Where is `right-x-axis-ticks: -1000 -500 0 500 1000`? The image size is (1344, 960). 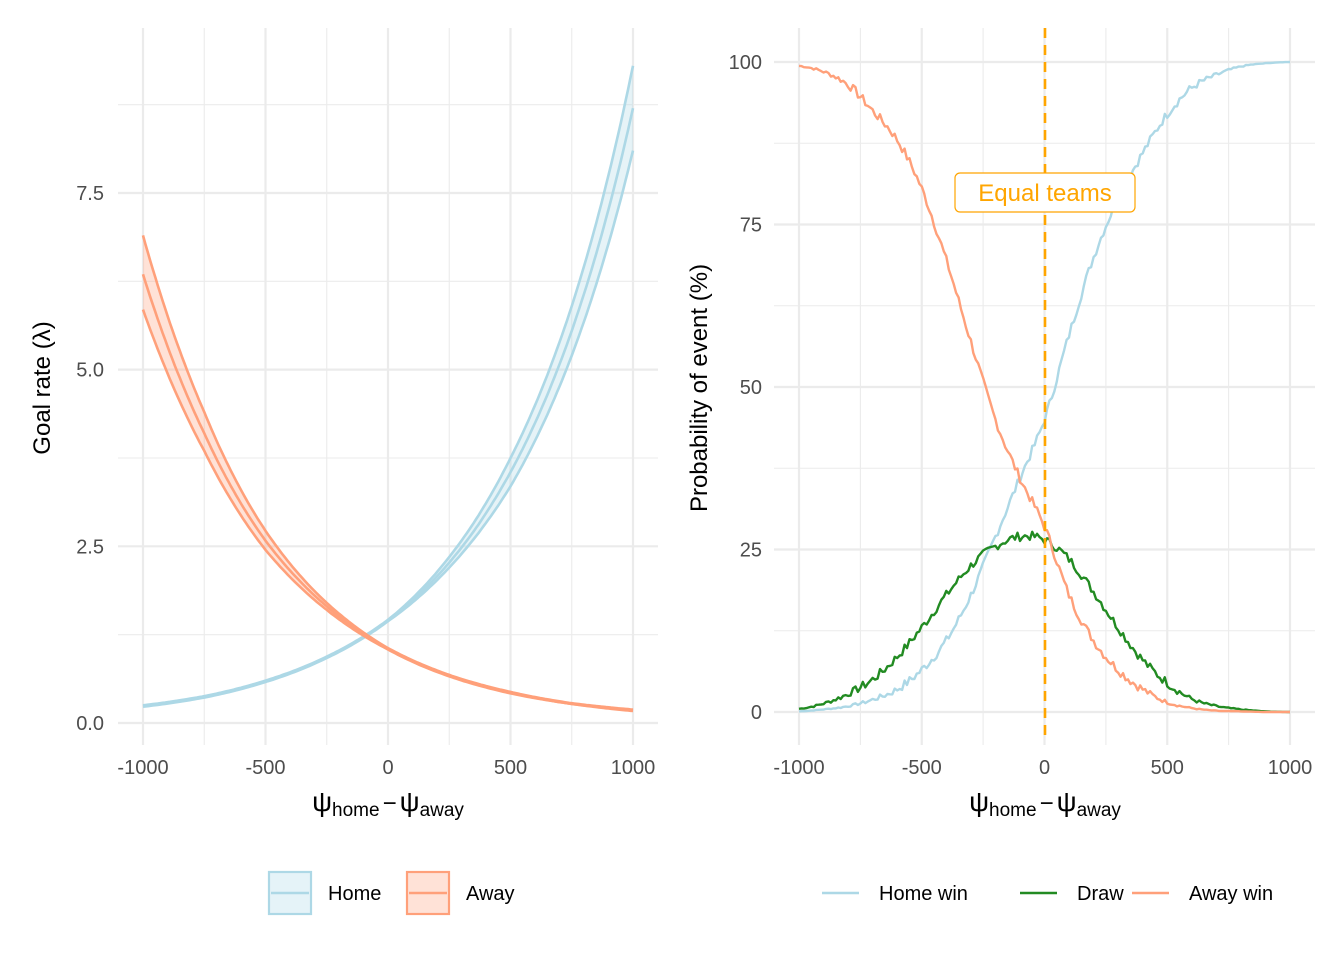 right-x-axis-ticks: -1000 -500 0 500 1000 is located at coordinates (1042, 768).